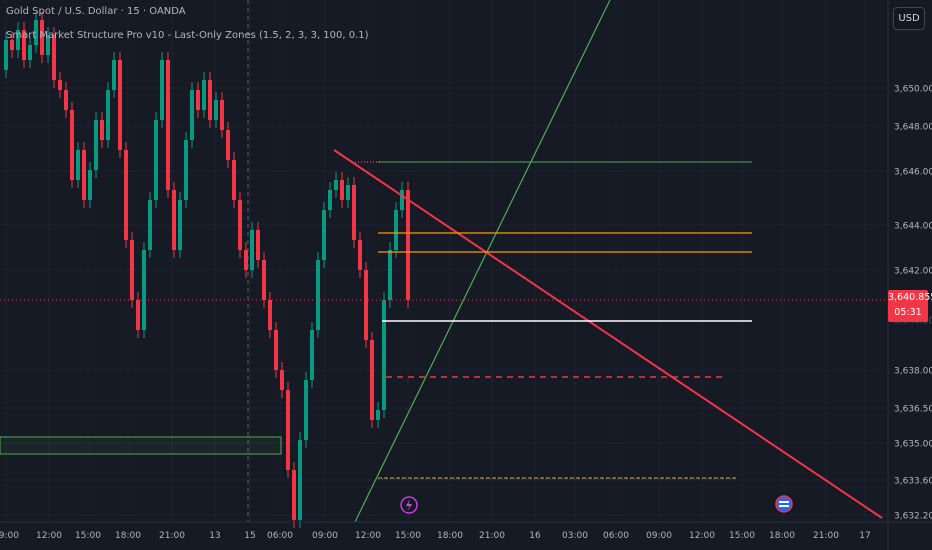 The width and height of the screenshot is (932, 550). What do you see at coordinates (214, 536) in the screenshot?
I see `time-tick-label: 13` at bounding box center [214, 536].